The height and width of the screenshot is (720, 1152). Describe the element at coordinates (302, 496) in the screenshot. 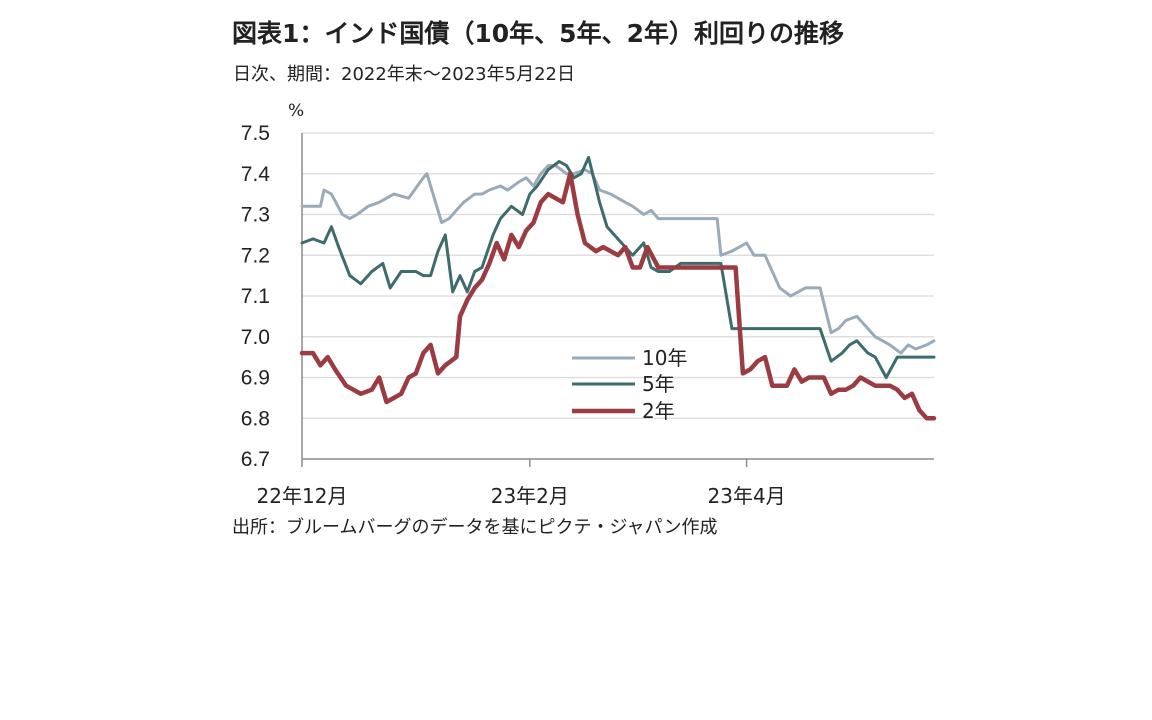

I see `x-tick-label: 22年12月` at that location.